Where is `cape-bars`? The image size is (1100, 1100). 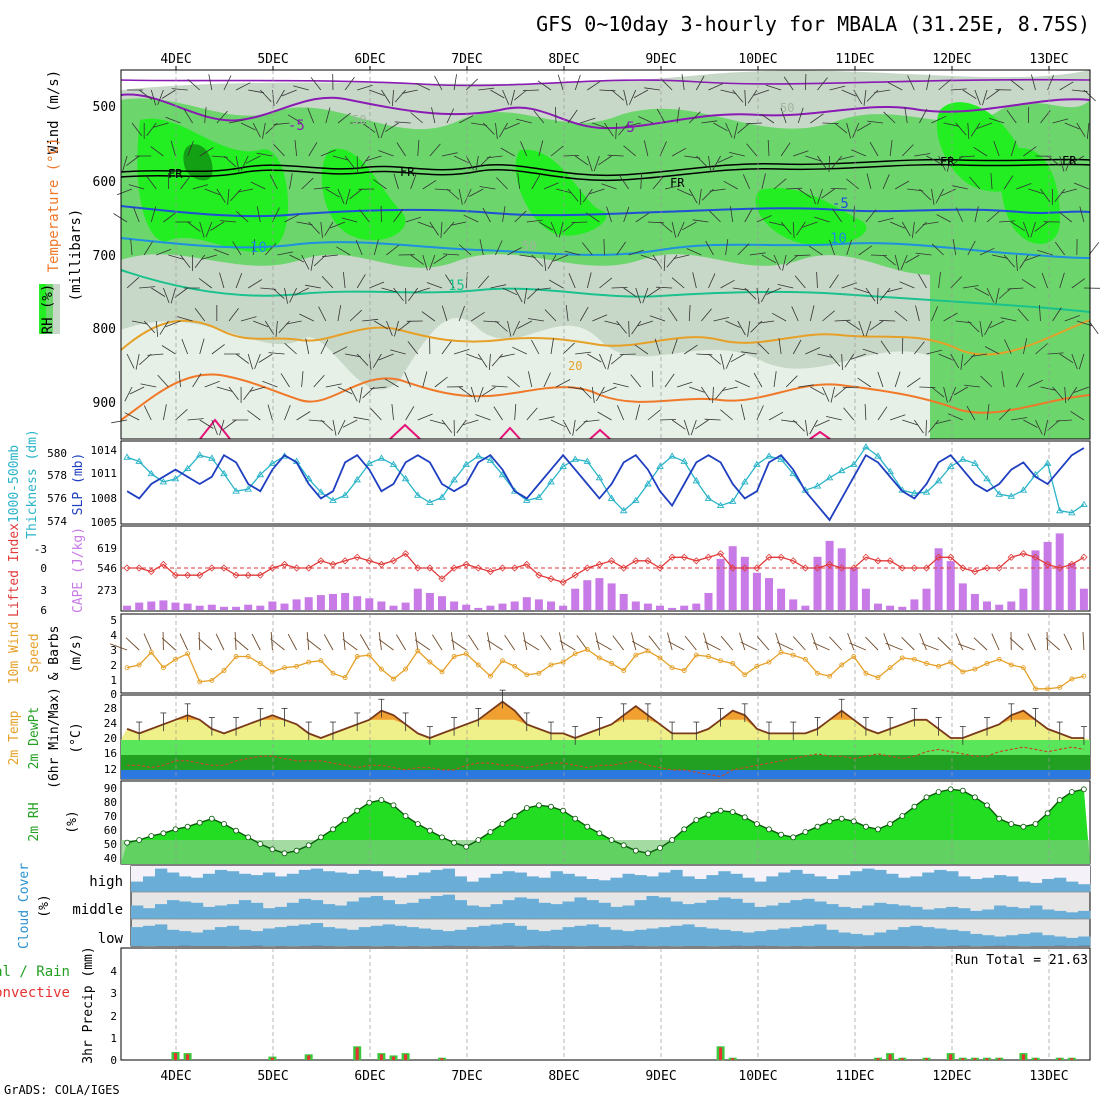 cape-bars is located at coordinates (605, 571).